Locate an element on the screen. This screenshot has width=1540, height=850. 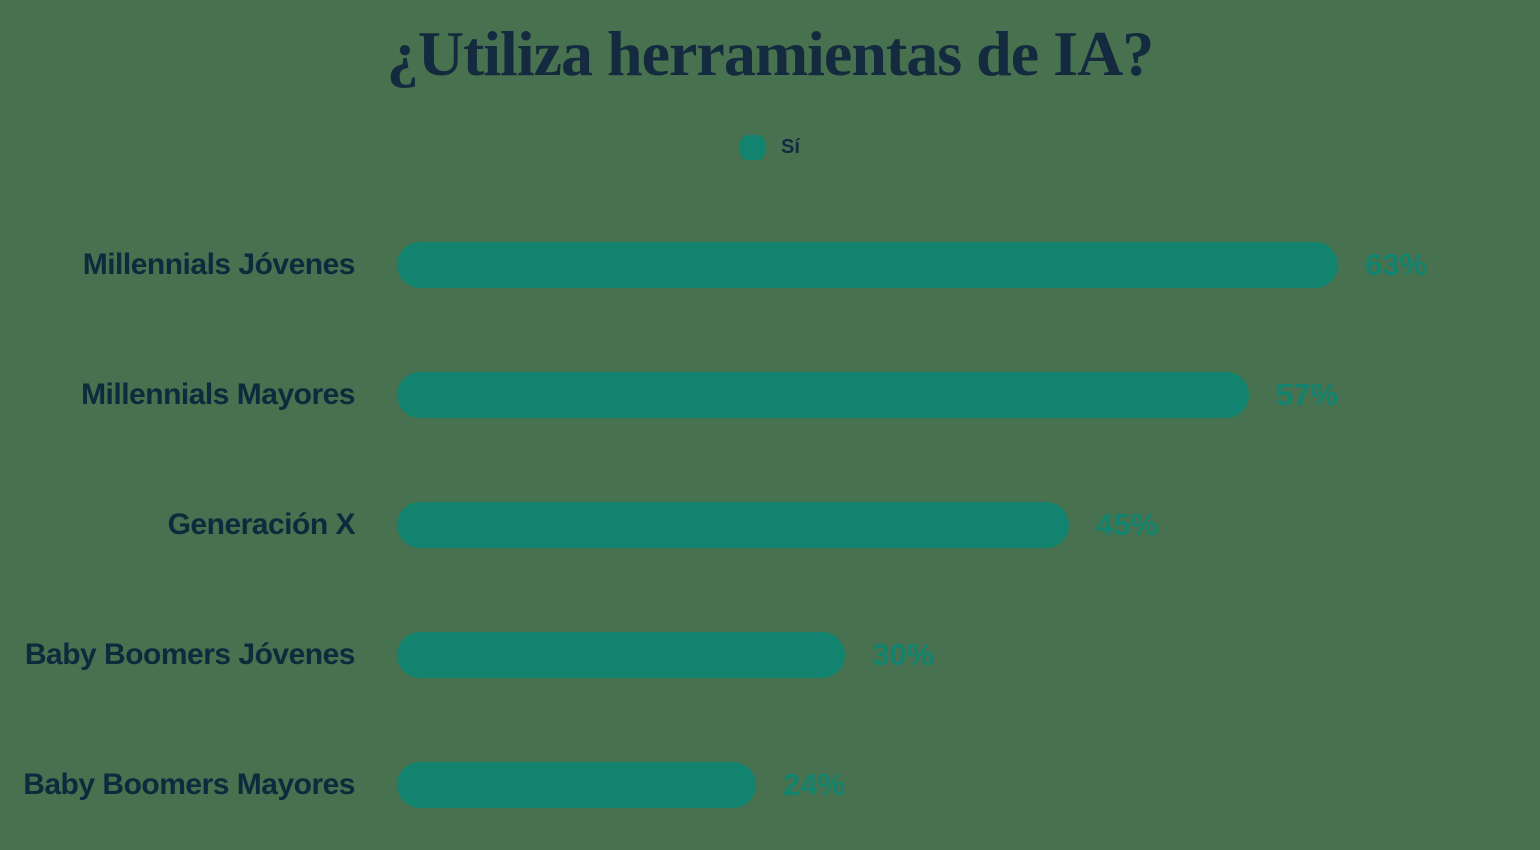
legend: Sí is located at coordinates (770, 148).